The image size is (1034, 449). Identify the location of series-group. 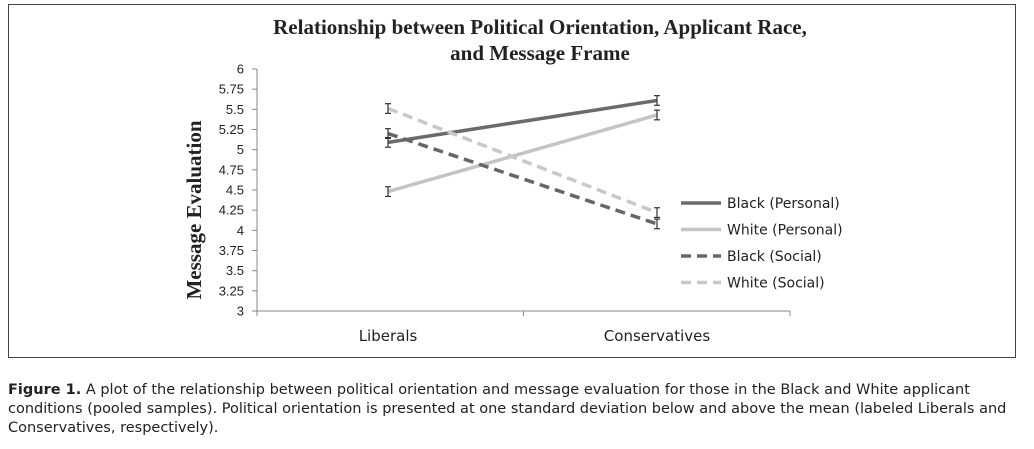
(522, 162).